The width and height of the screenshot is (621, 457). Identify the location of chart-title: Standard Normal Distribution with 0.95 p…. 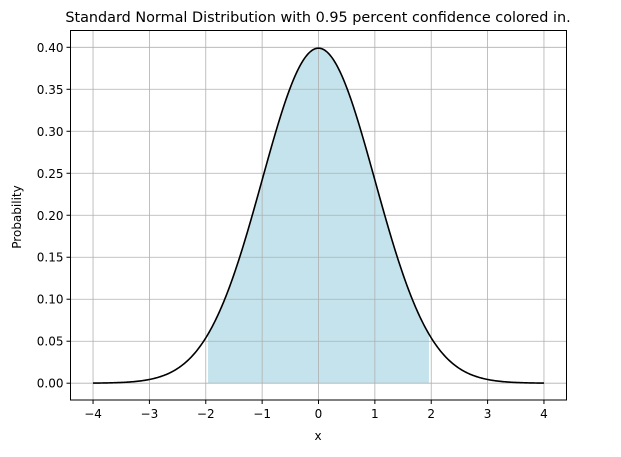
(317, 18).